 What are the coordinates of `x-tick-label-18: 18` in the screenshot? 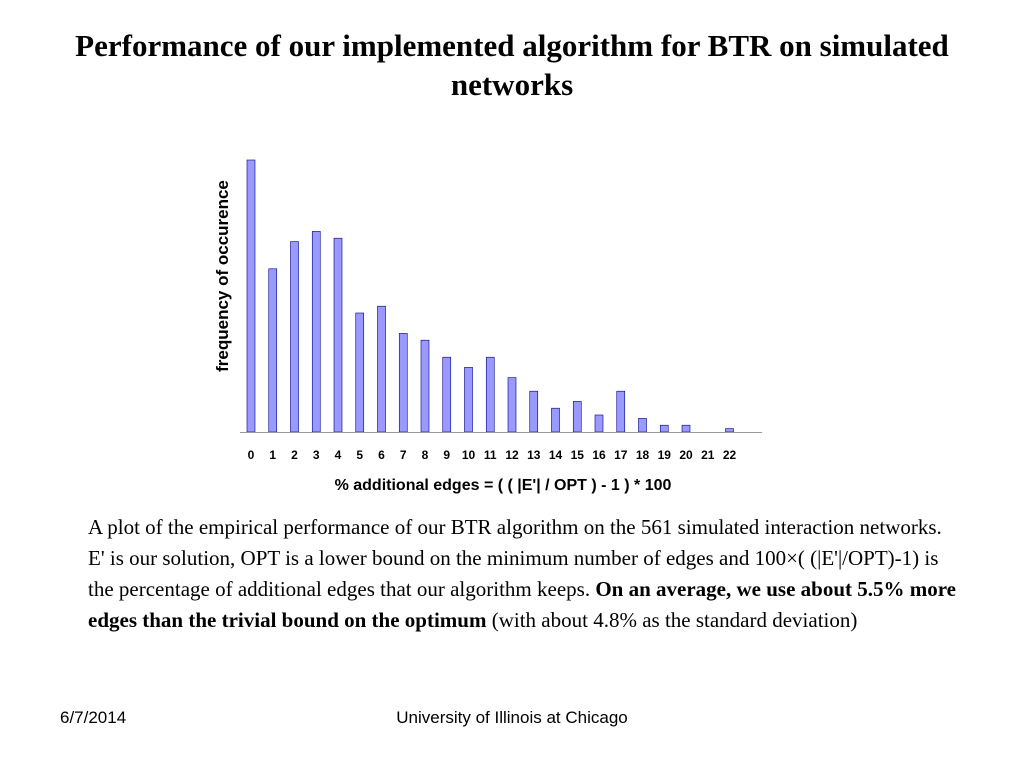 It's located at (643, 455).